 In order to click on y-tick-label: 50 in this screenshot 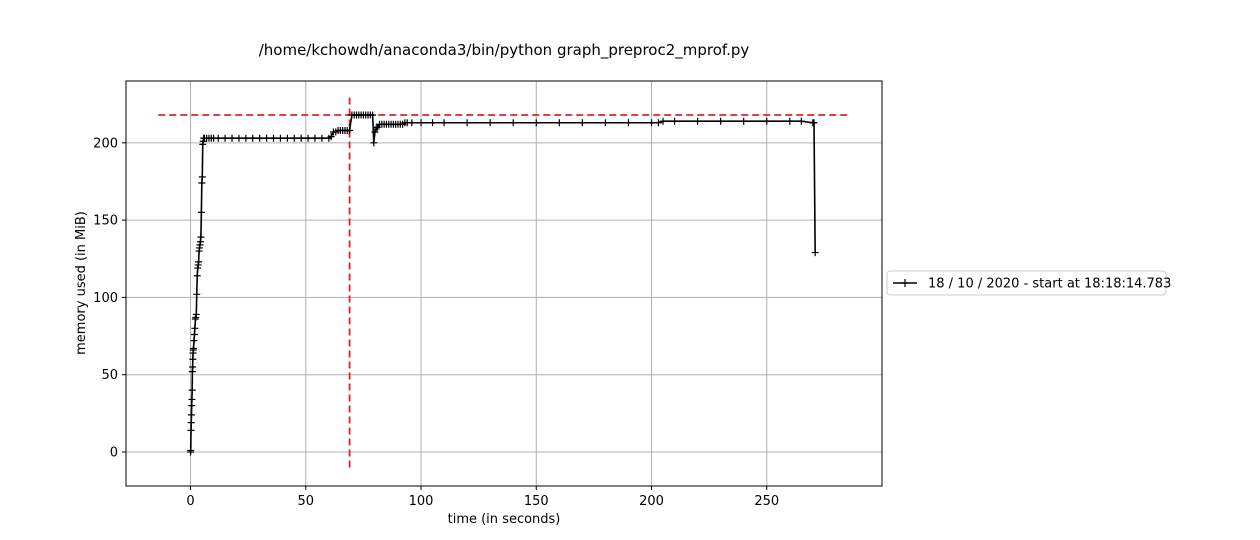, I will do `click(109, 375)`.